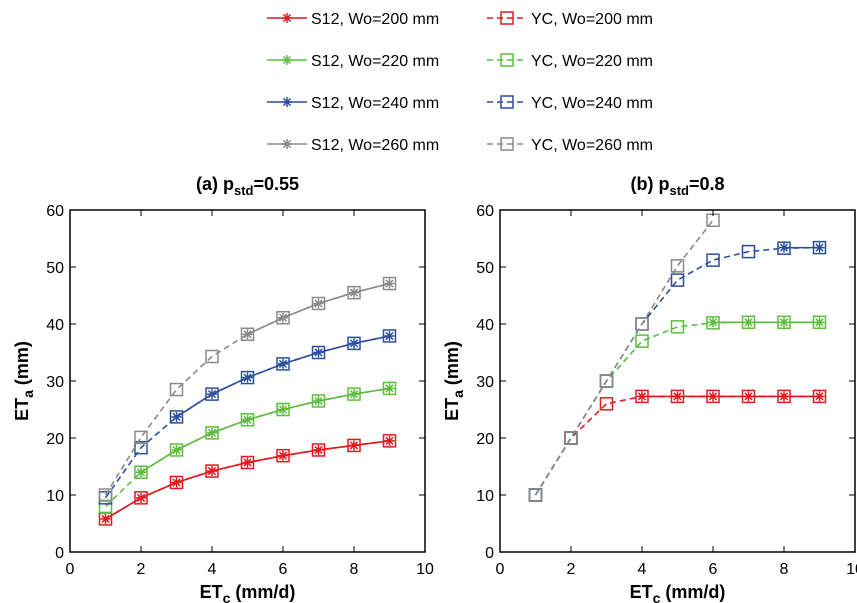  I want to click on legend-item: S12, Wo=200 mm, so click(353, 19).